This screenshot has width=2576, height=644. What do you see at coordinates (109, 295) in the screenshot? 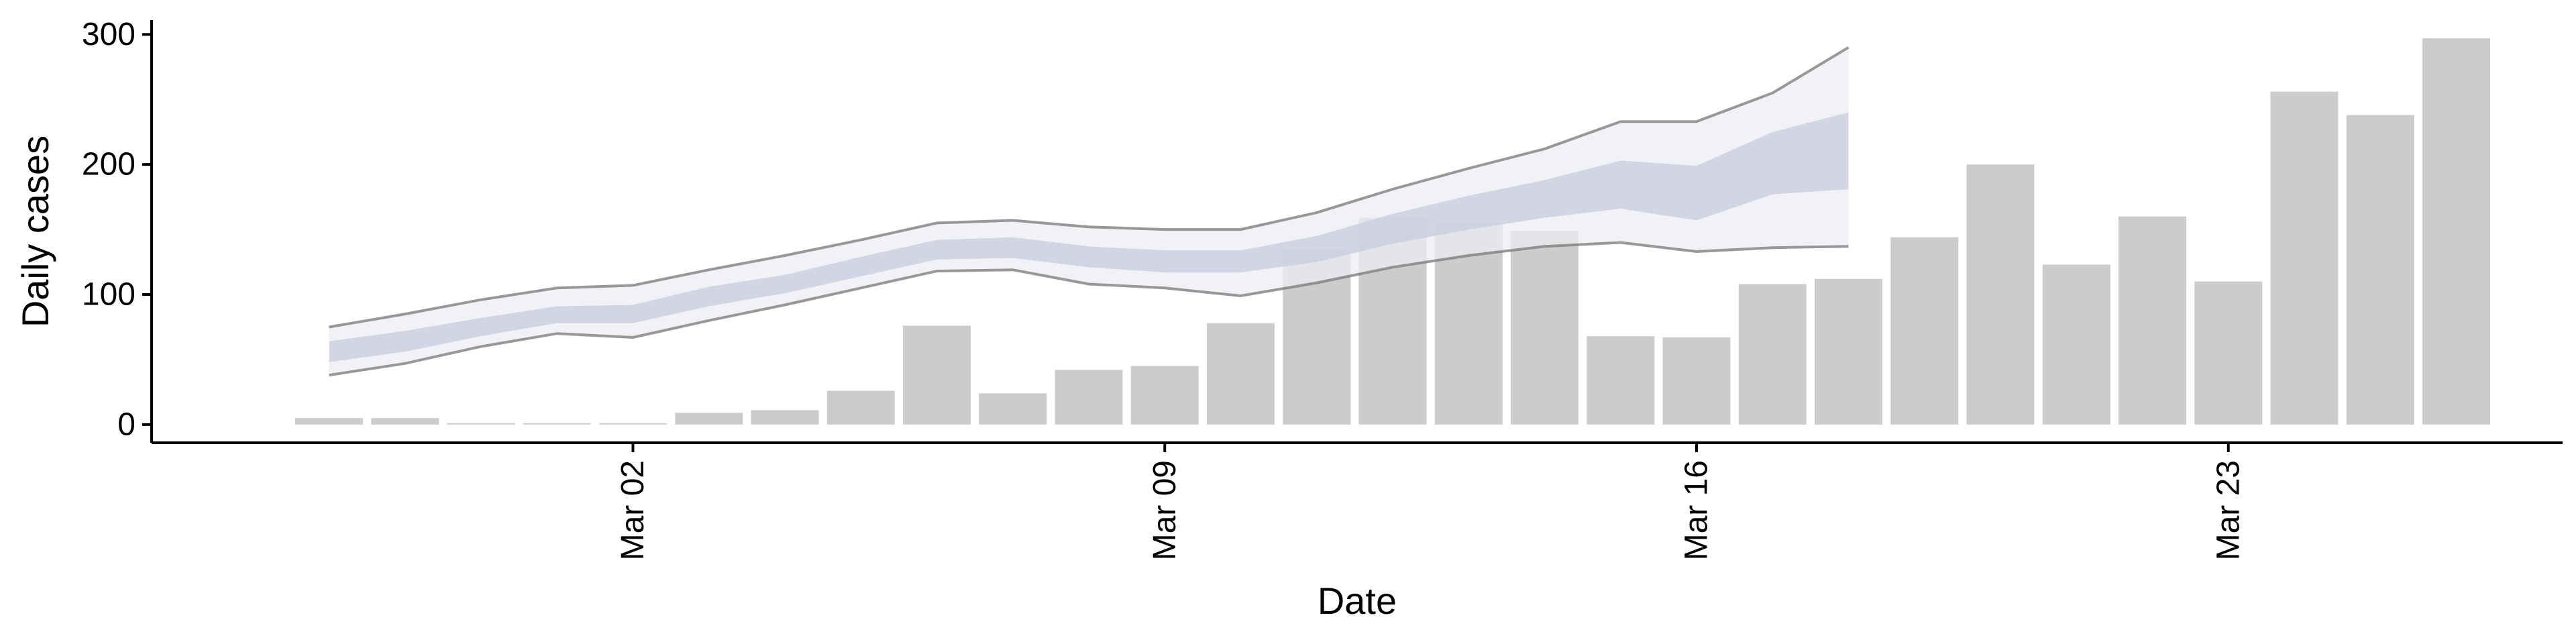
I see `y-tick-label: 100` at bounding box center [109, 295].